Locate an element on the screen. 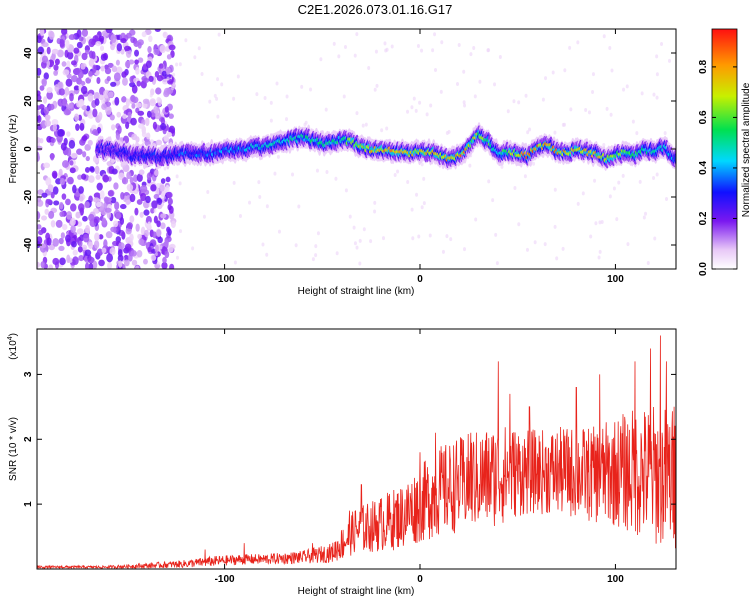  scale-factor-prefix: (x10 is located at coordinates (13, 350).